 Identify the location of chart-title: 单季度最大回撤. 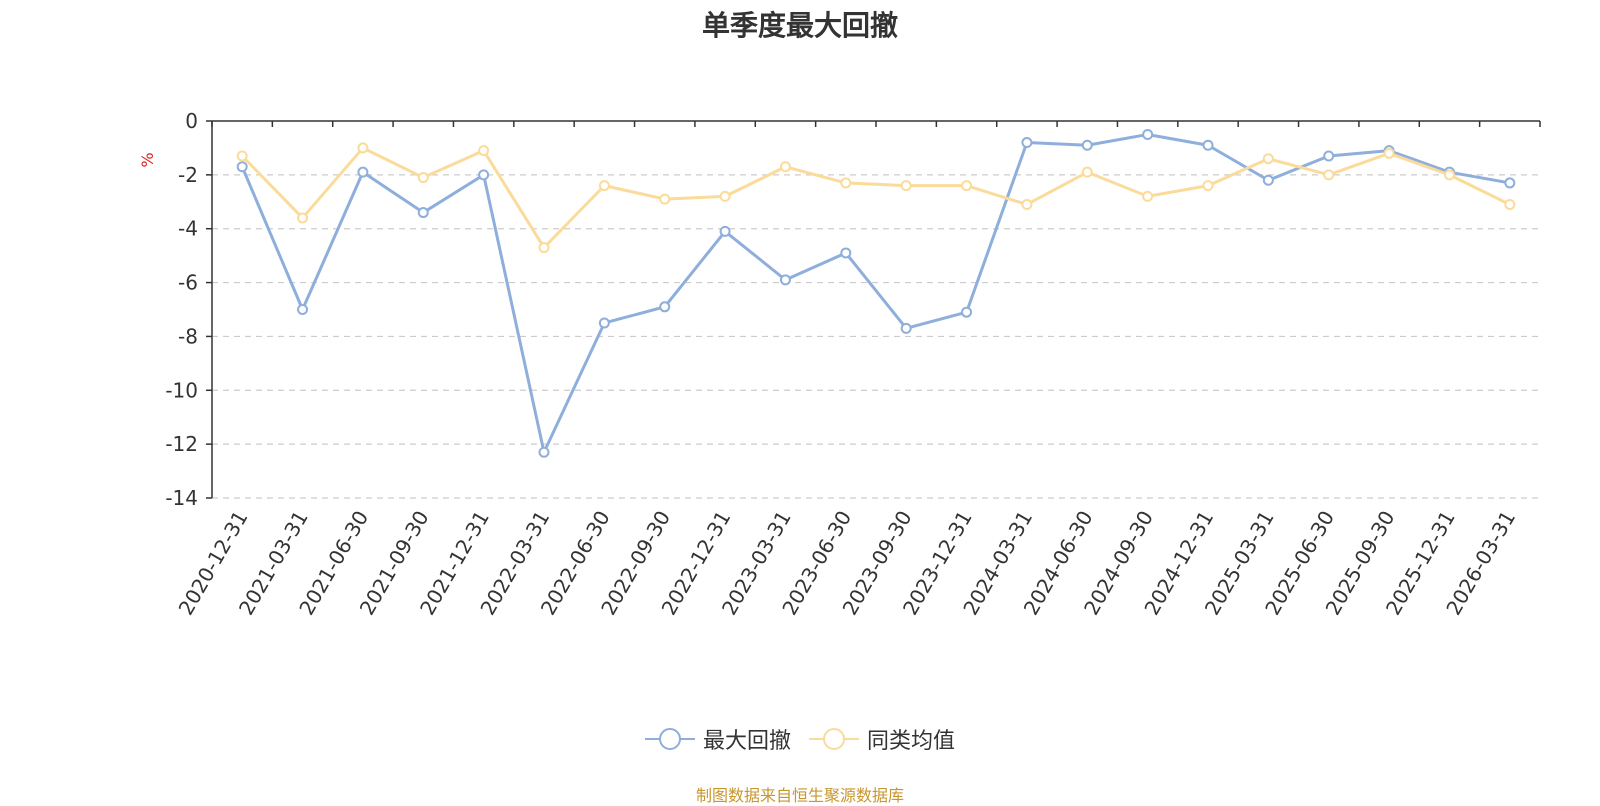
(799, 25).